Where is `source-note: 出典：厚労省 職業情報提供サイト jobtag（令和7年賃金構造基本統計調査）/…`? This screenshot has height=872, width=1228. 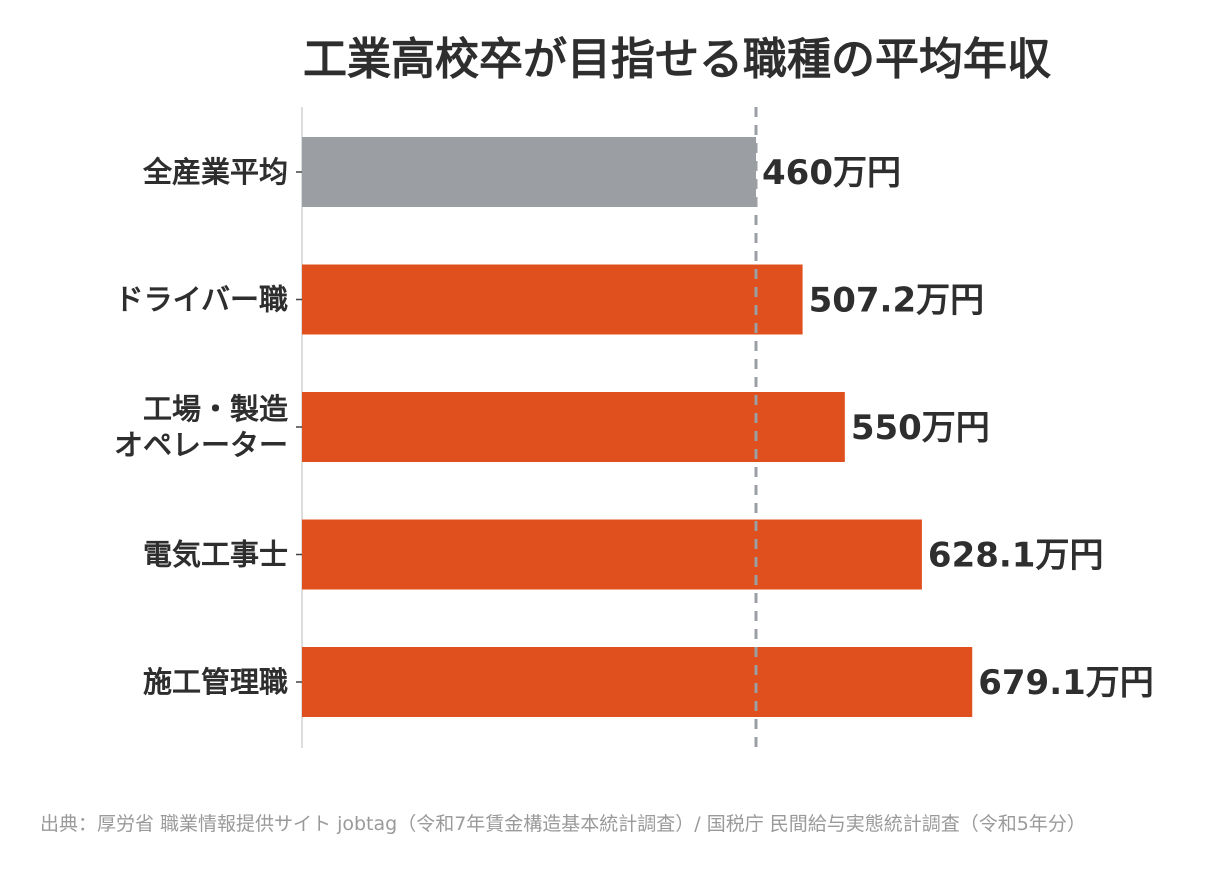
source-note: 出典：厚労省 職業情報提供サイト jobtag（令和7年賃金構造基本統計調査）/… is located at coordinates (563, 824).